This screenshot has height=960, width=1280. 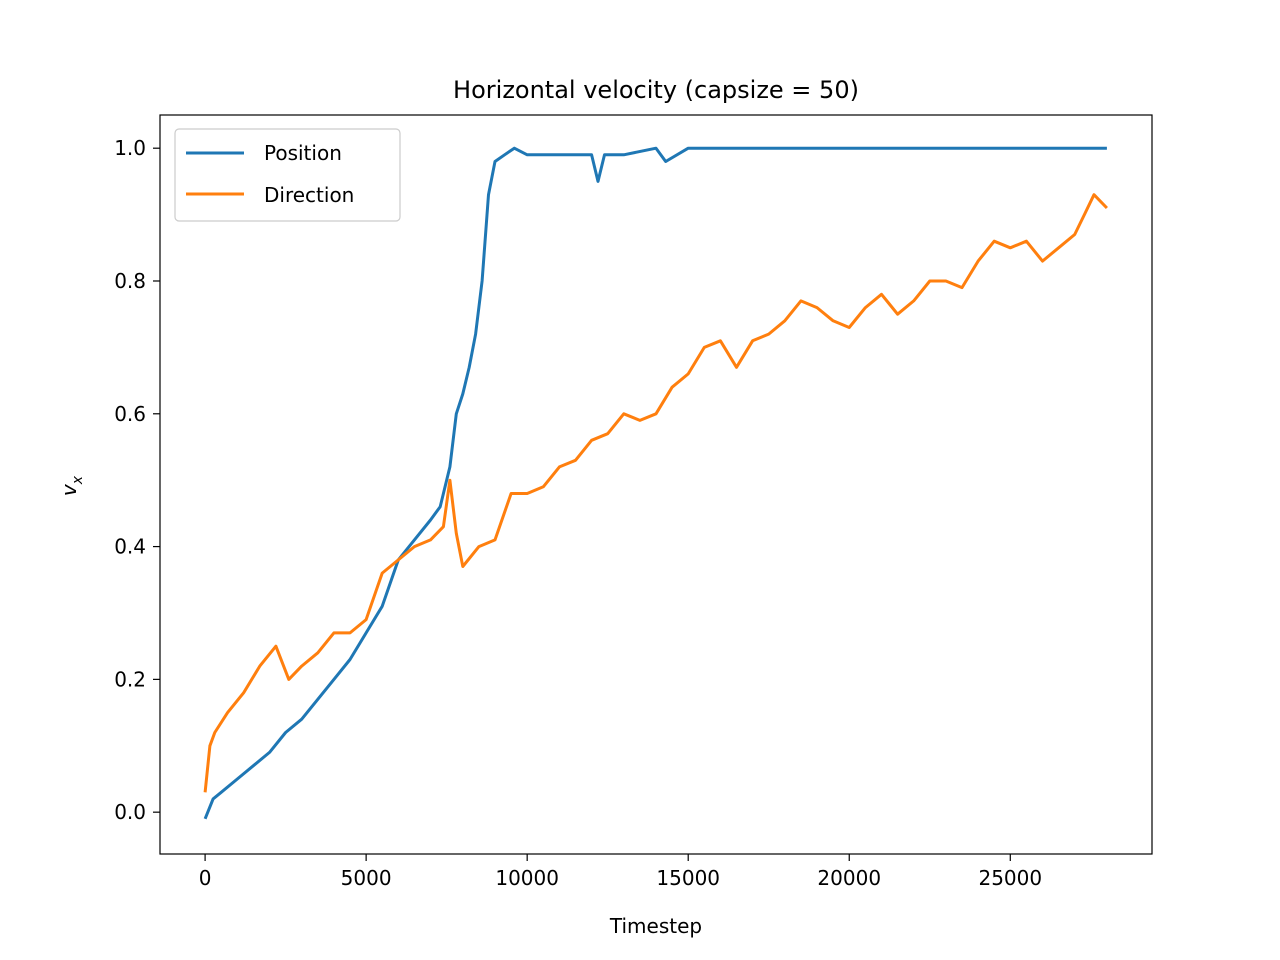 What do you see at coordinates (130, 679) in the screenshot?
I see `y-tick-label: 0.2` at bounding box center [130, 679].